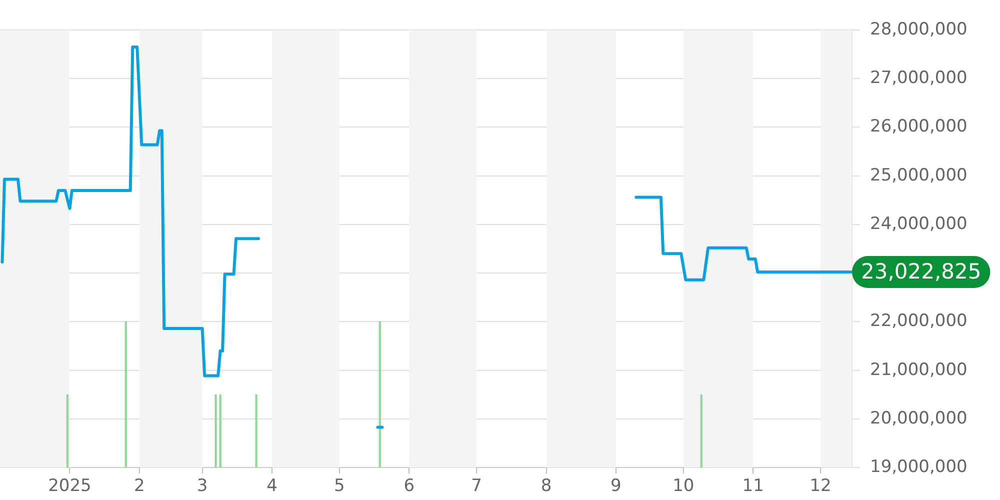 This screenshot has width=1000, height=500. What do you see at coordinates (683, 486) in the screenshot?
I see `x-tick-label: 10` at bounding box center [683, 486].